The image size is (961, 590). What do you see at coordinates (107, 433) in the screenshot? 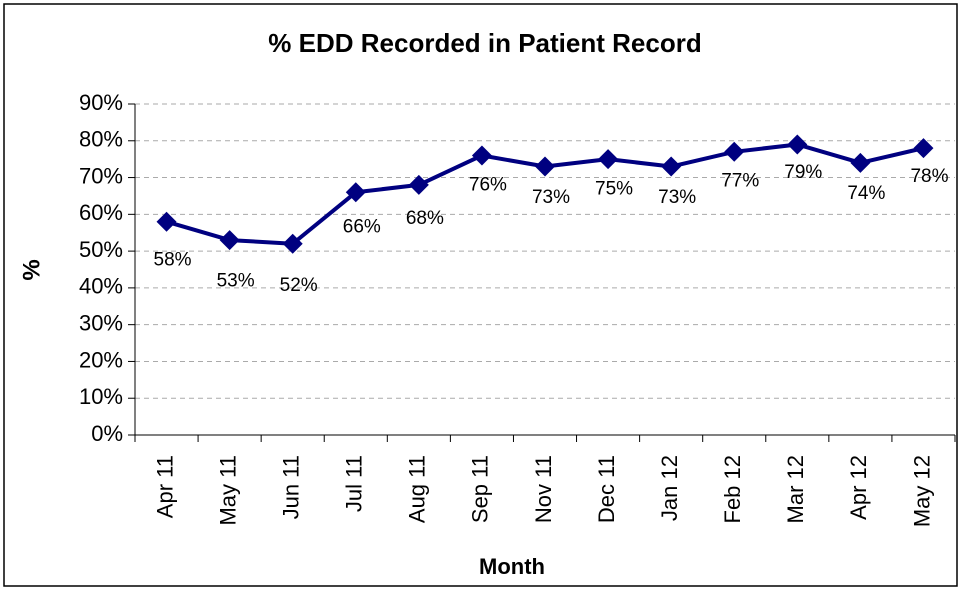
I see `y-tick-label: 0%` at bounding box center [107, 433].